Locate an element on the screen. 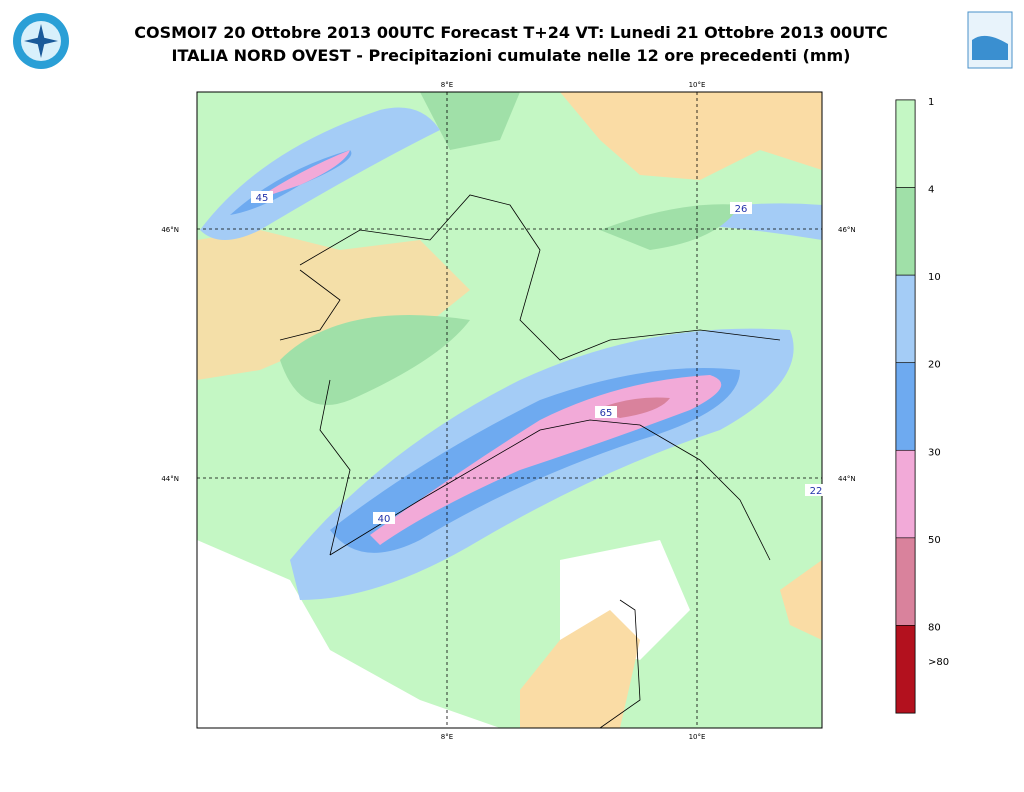 This screenshot has width=1024, height=792. logo-right is located at coordinates (990, 40).